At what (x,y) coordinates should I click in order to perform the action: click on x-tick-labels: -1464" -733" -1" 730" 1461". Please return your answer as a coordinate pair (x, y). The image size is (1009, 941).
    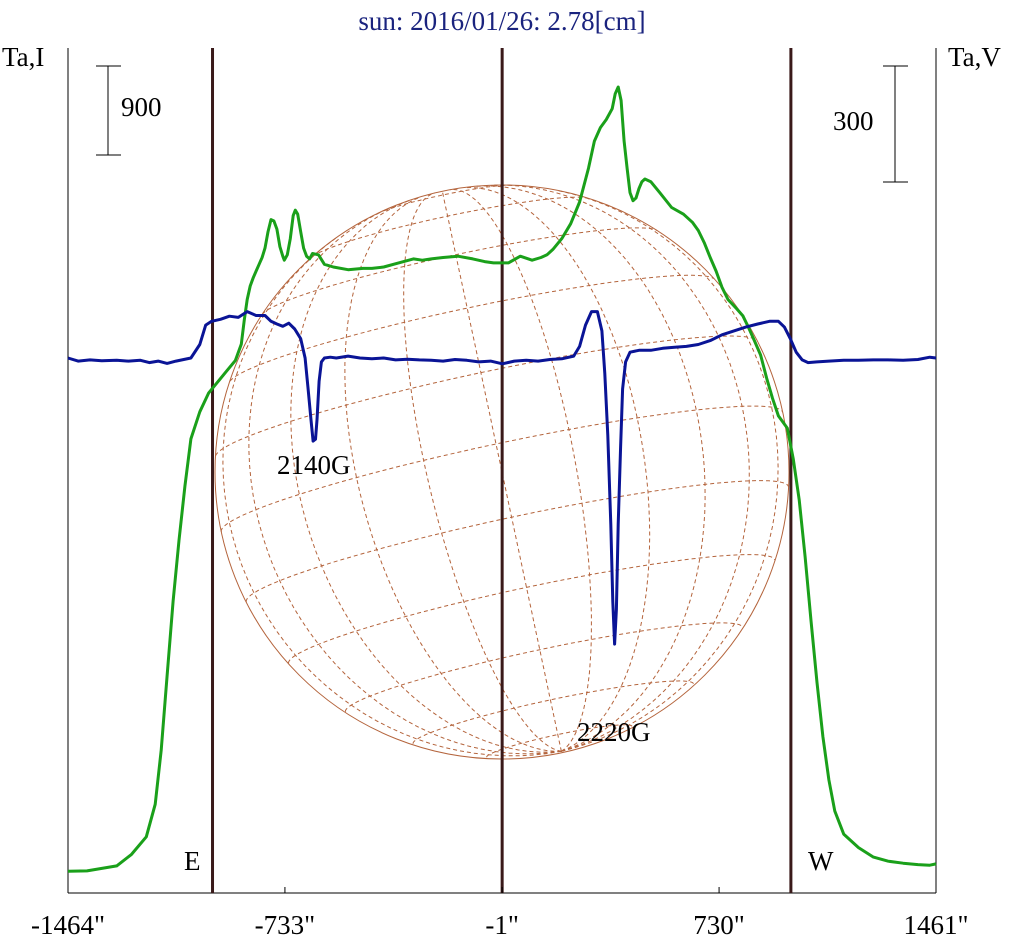
    Looking at the image, I should click on (500, 913).